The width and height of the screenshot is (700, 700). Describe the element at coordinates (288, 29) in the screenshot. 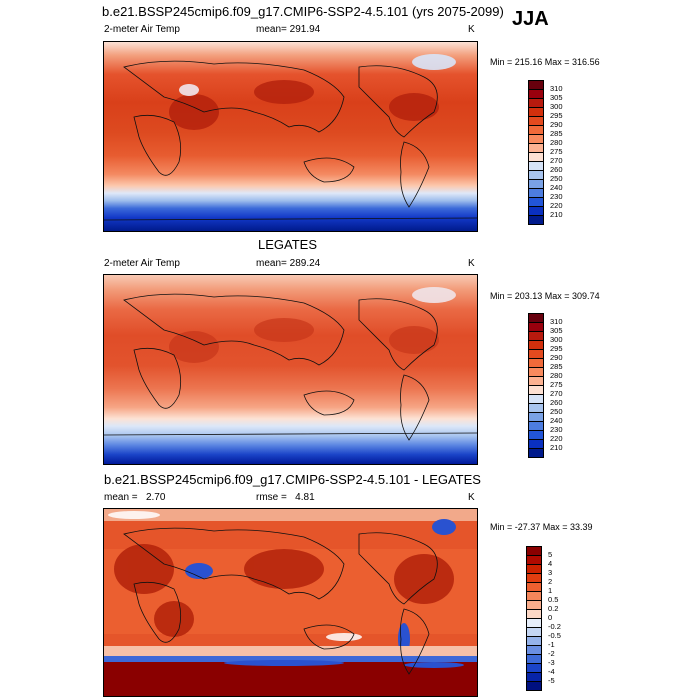

I see `panel1-mean: mean= 291.94` at that location.